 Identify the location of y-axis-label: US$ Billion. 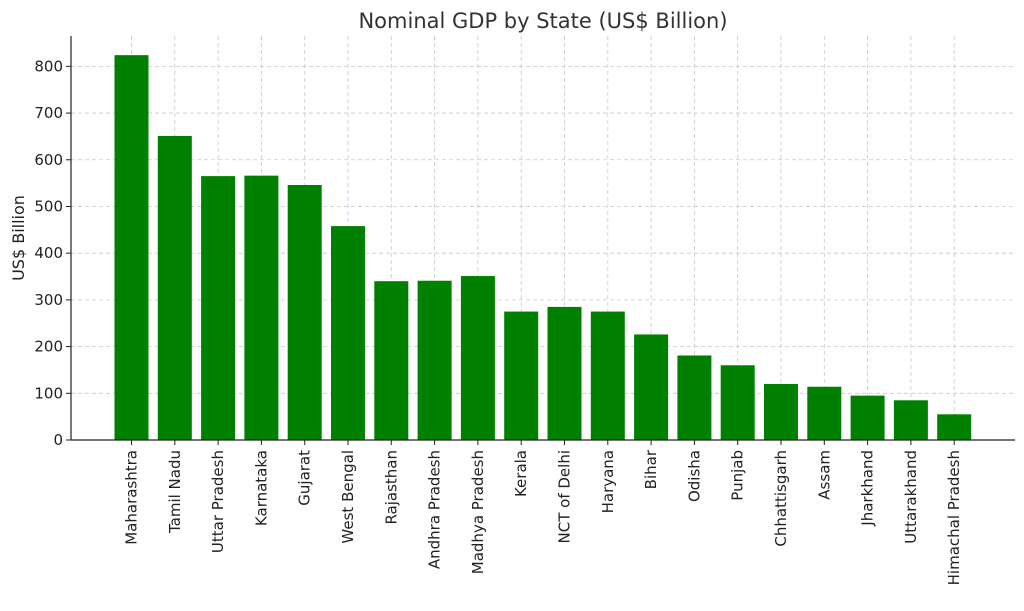
(18, 238).